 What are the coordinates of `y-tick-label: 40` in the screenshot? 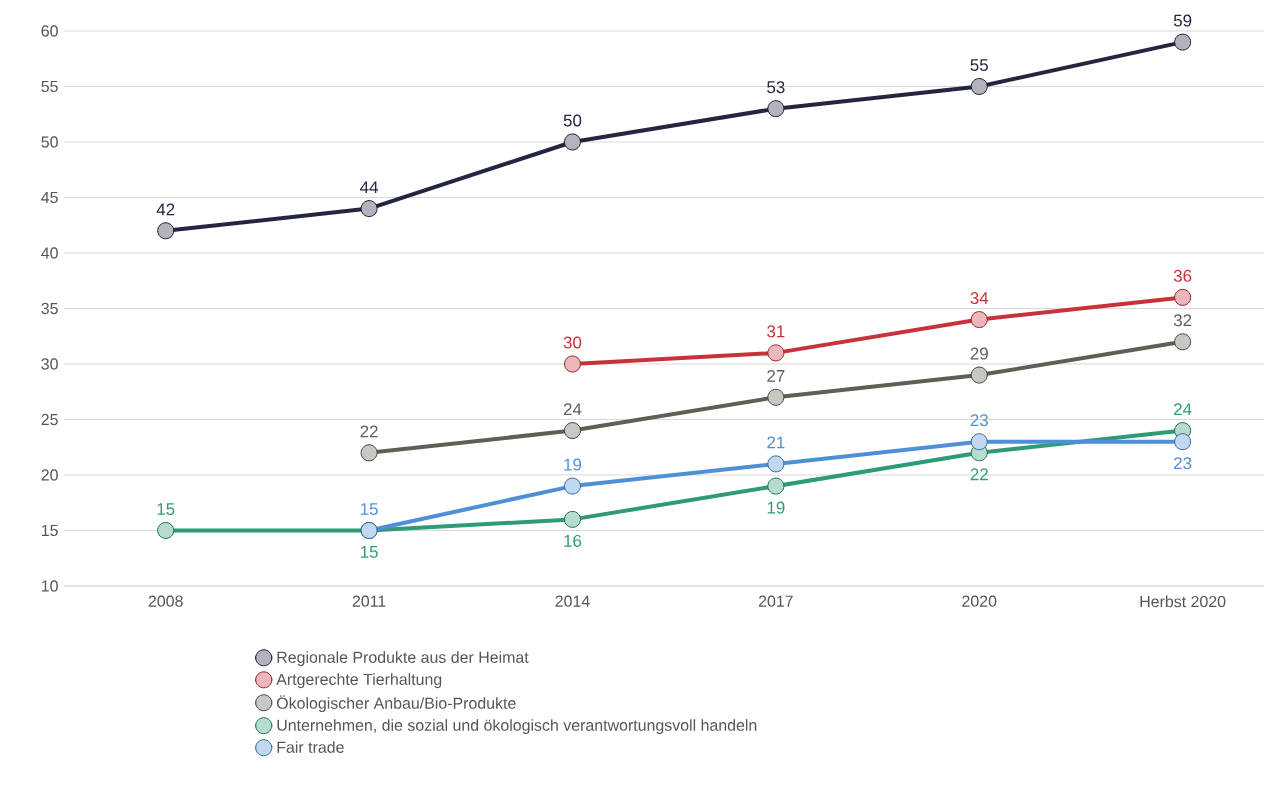 It's located at (49, 253).